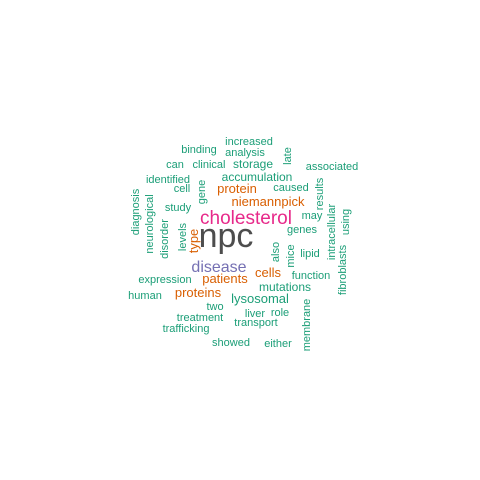 This screenshot has height=480, width=480. What do you see at coordinates (320, 193) in the screenshot?
I see `word-results: results` at bounding box center [320, 193].